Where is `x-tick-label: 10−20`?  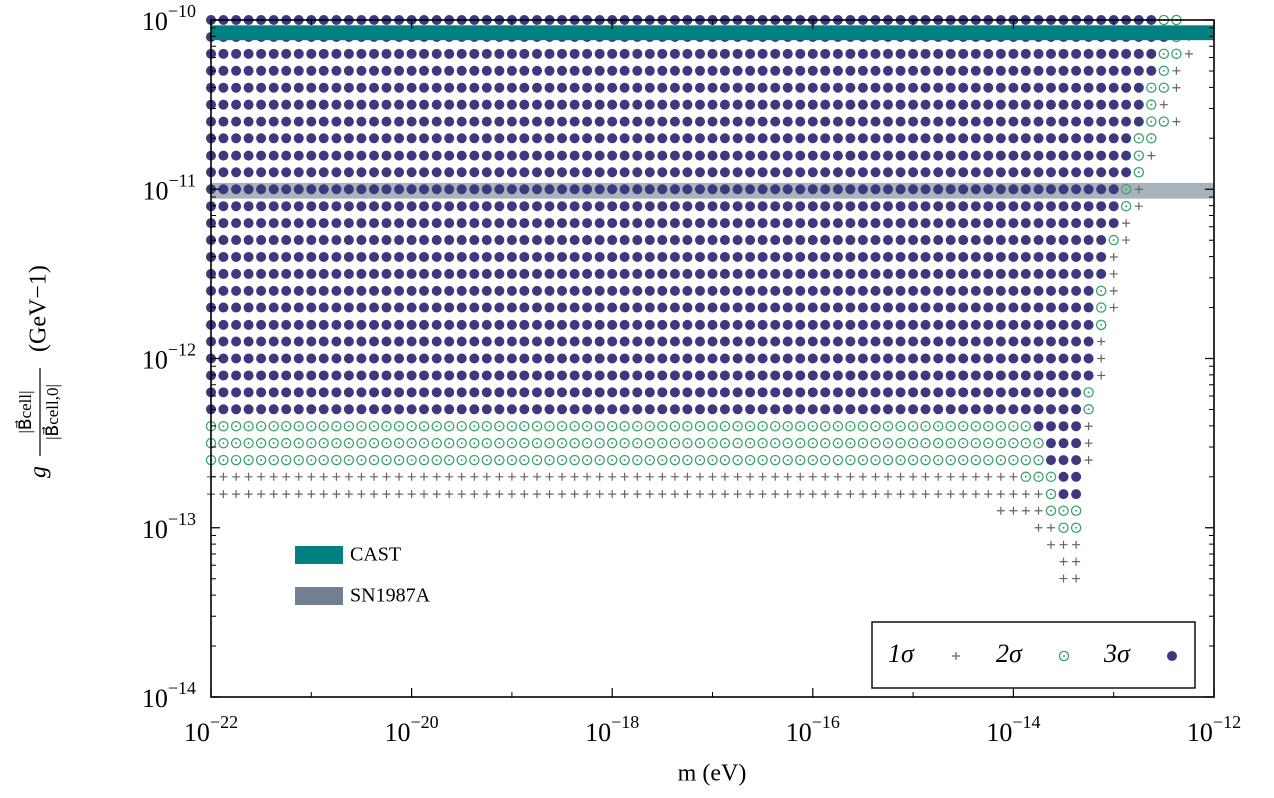 x-tick-label: 10−20 is located at coordinates (412, 729).